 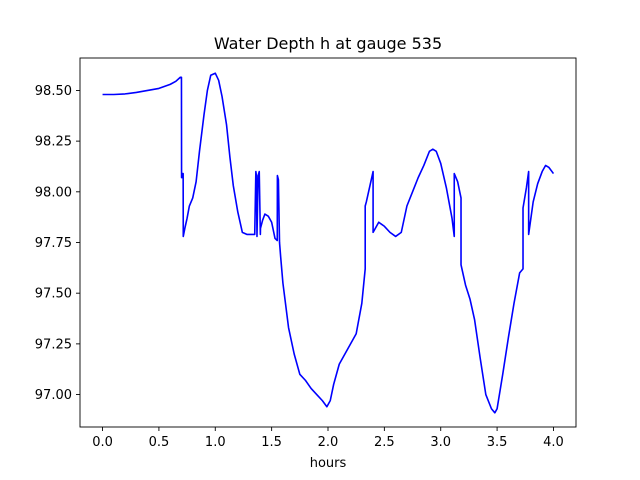 I want to click on y-tick-label: 97.50, so click(x=53, y=294).